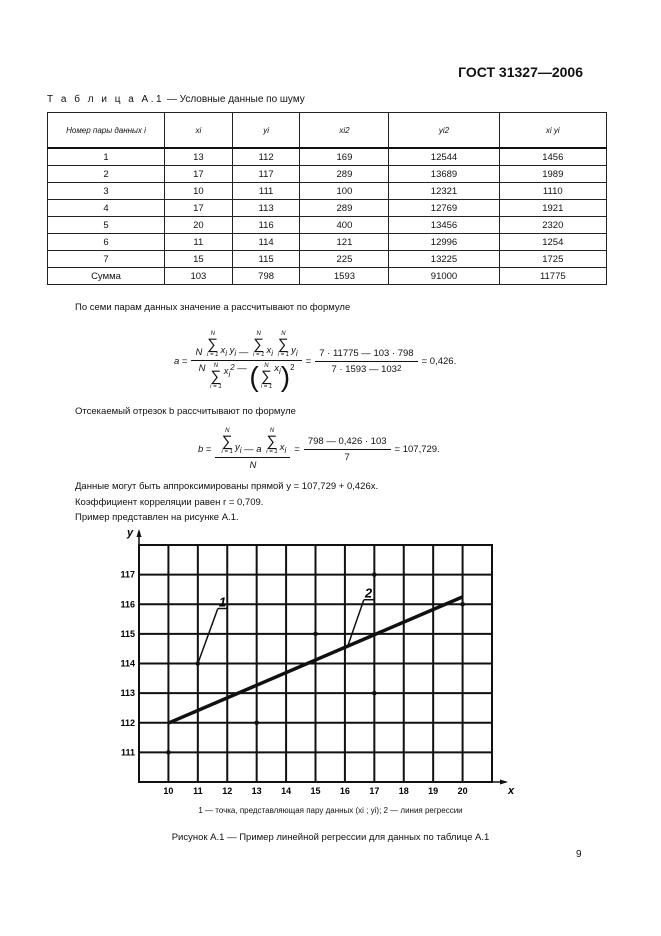 The image size is (661, 936). What do you see at coordinates (364, 369) in the screenshot?
I see `formula-a-denominator: 7 · 1593 — 103` at bounding box center [364, 369].